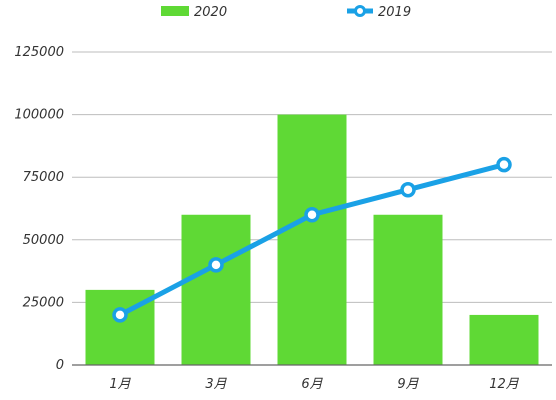  I want to click on line-point-3月, so click(216, 265).